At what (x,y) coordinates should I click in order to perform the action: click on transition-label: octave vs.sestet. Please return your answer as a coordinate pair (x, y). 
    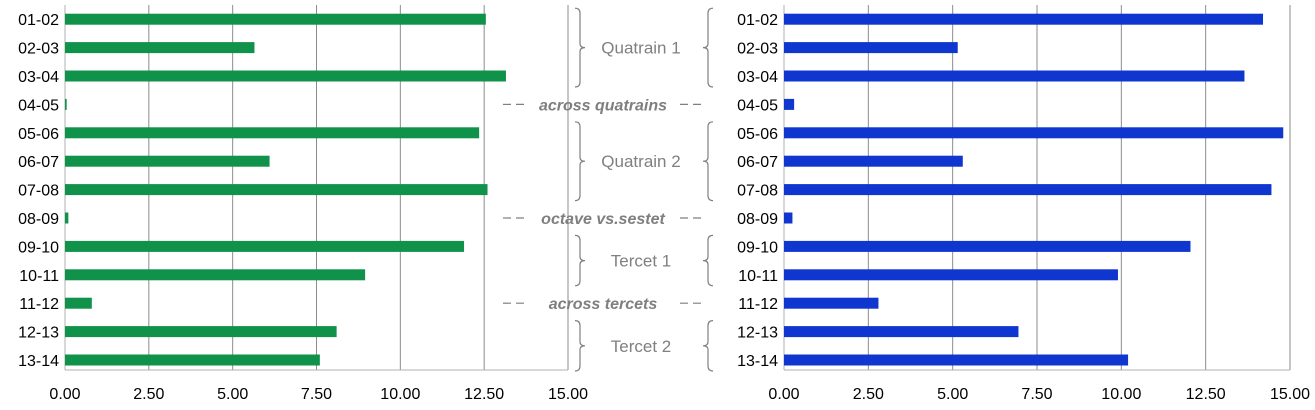
    Looking at the image, I should click on (603, 219).